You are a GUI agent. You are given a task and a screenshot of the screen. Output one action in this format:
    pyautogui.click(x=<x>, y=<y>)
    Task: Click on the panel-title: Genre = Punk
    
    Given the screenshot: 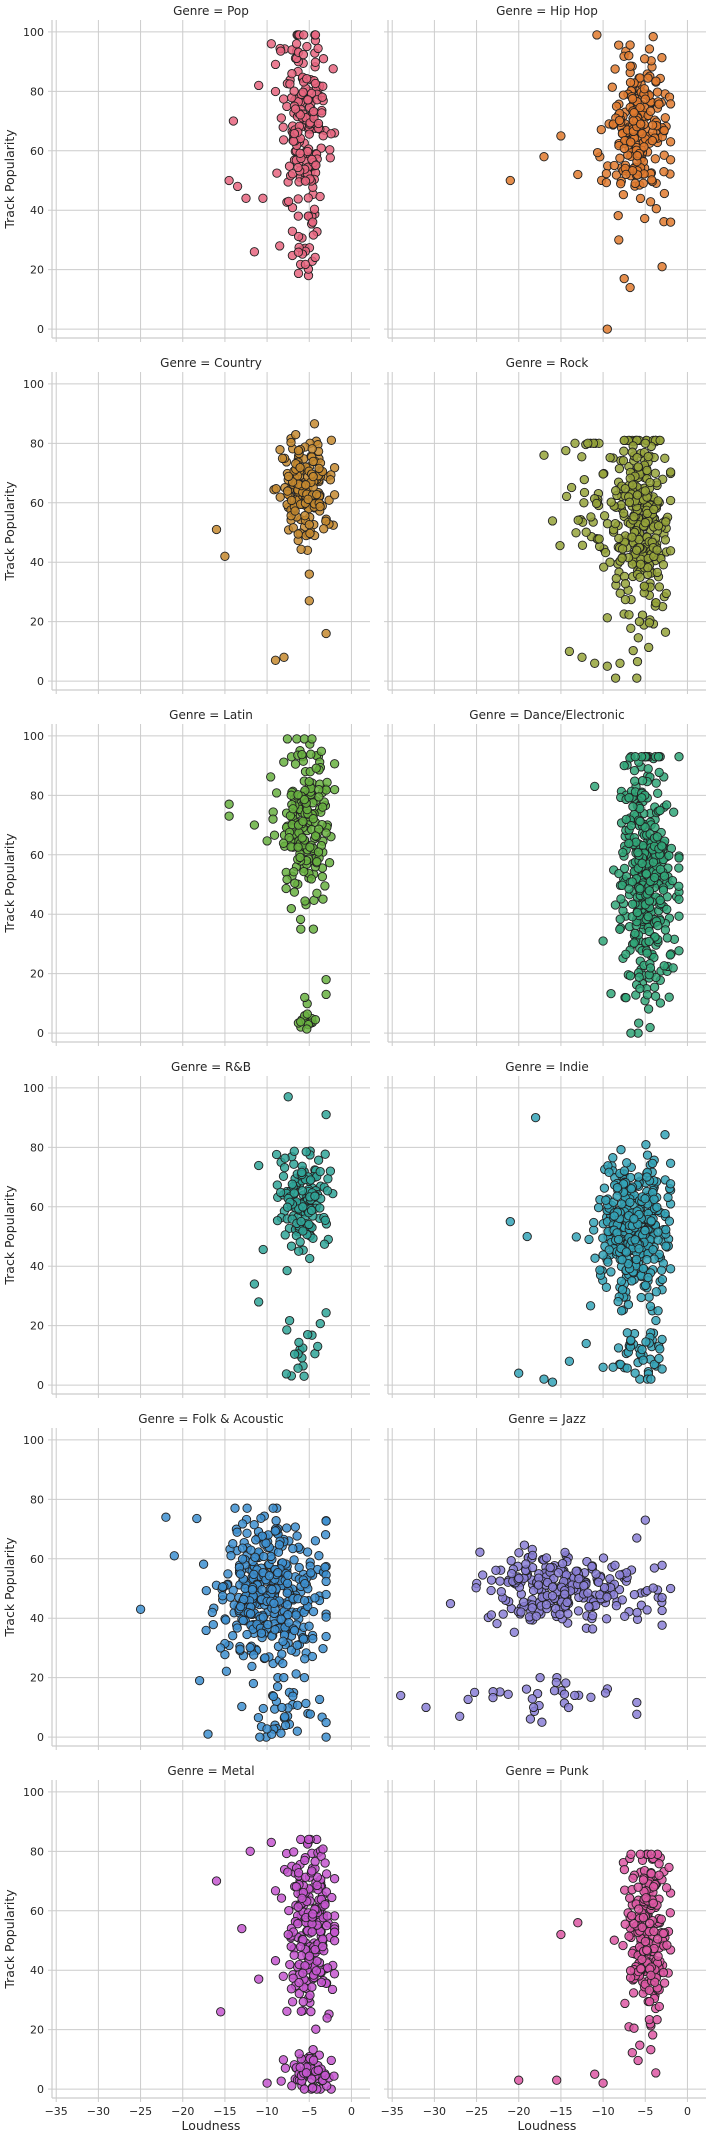 What is the action you would take?
    pyautogui.click(x=546, y=1771)
    